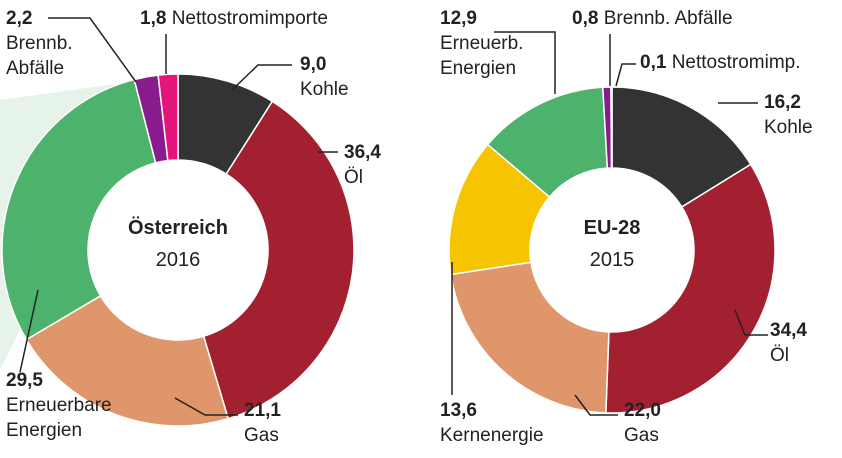 The height and width of the screenshot is (458, 842). I want to click on slice-label: 21,1 Gas, so click(274, 423).